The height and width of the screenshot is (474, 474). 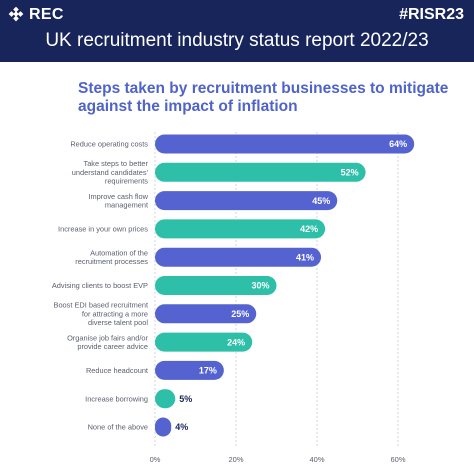 I want to click on diamond-grid-icon, so click(x=16, y=14).